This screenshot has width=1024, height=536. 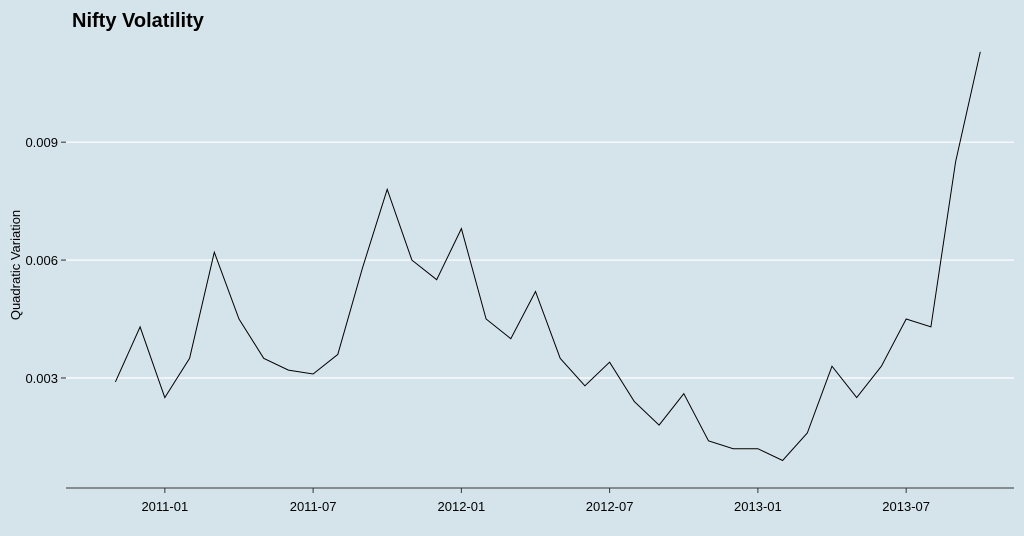 What do you see at coordinates (610, 506) in the screenshot?
I see `x-tick-label: 2012-07` at bounding box center [610, 506].